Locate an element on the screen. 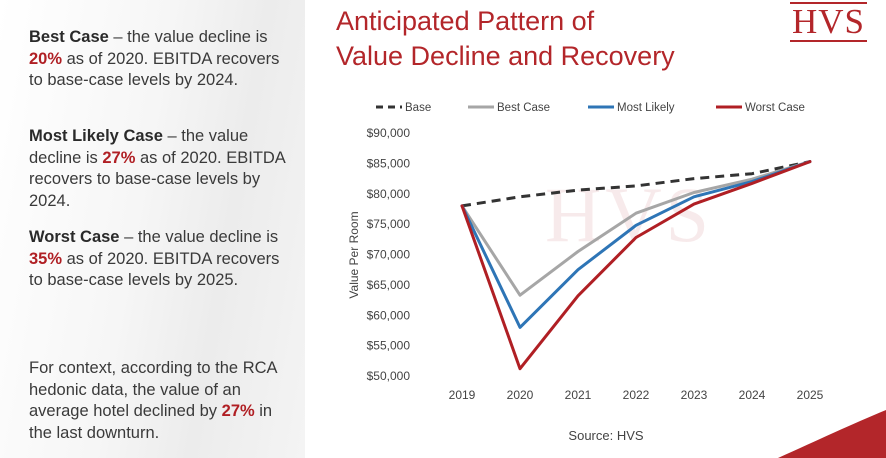 The image size is (886, 458). y-tick-label: $55,000 is located at coordinates (389, 346).